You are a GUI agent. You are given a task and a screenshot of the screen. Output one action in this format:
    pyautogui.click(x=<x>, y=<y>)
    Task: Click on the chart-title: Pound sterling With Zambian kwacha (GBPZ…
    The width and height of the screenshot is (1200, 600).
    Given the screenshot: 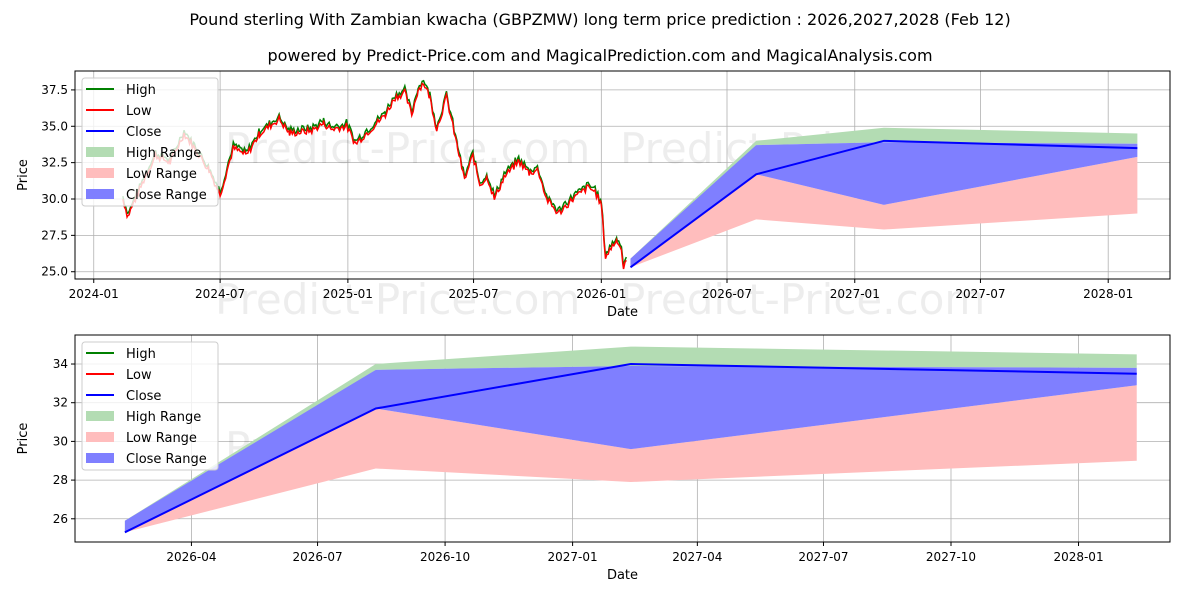 What is the action you would take?
    pyautogui.click(x=600, y=19)
    